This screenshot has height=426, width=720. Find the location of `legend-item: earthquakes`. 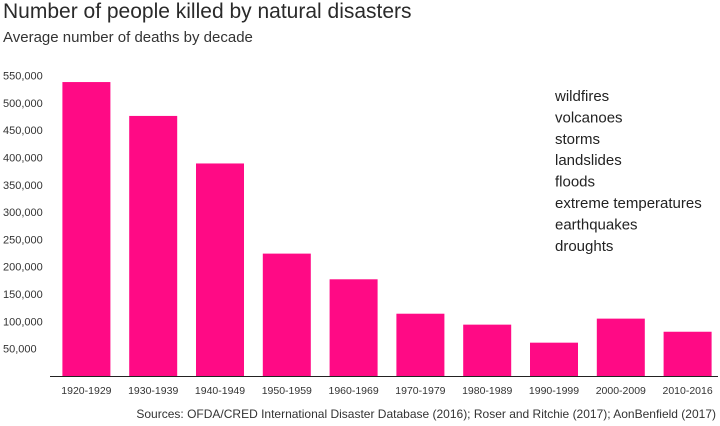

legend-item: earthquakes is located at coordinates (596, 224).